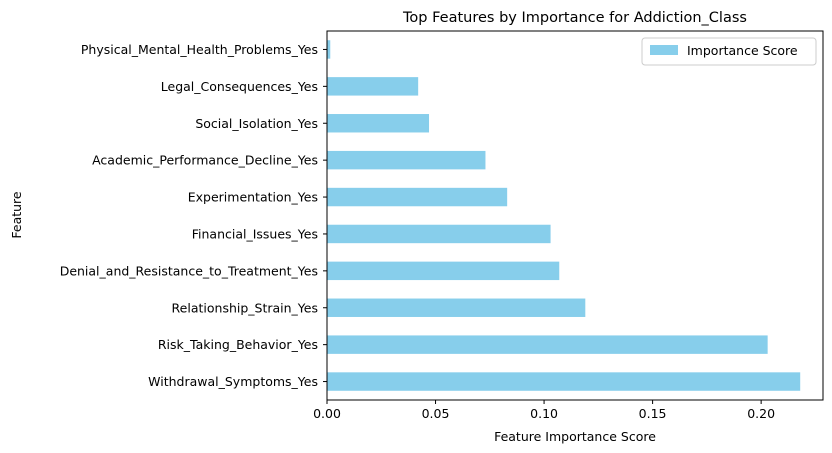 The width and height of the screenshot is (832, 453). What do you see at coordinates (436, 413) in the screenshot?
I see `x-tick-label: 0.05` at bounding box center [436, 413].